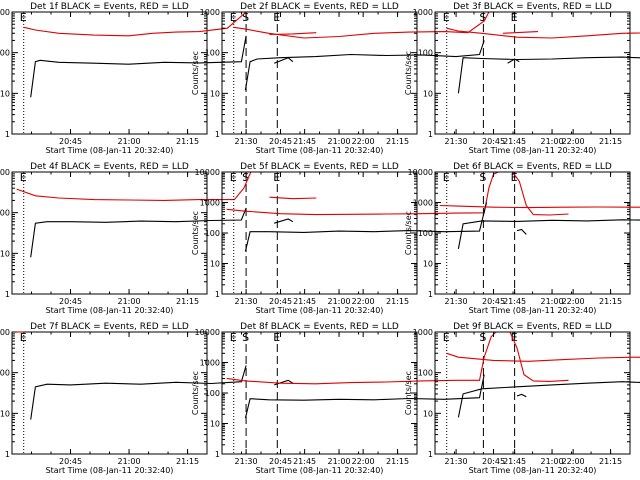 The width and height of the screenshot is (640, 480). What do you see at coordinates (319, 167) in the screenshot?
I see `panel-title: Det 5f BLACK = Events, RED = LLD` at bounding box center [319, 167].